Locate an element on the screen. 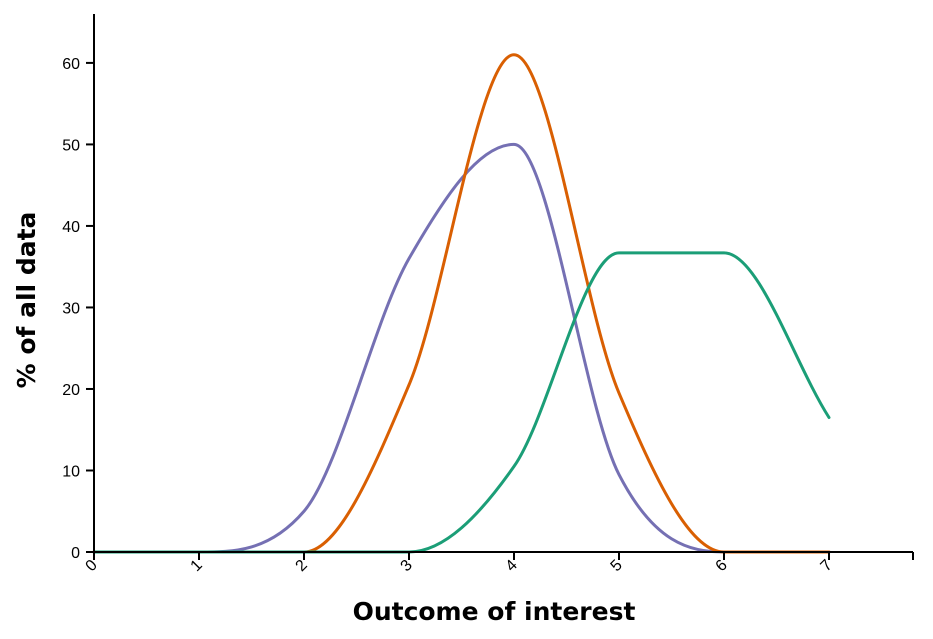  y-tick-label: 30 is located at coordinates (71, 308).